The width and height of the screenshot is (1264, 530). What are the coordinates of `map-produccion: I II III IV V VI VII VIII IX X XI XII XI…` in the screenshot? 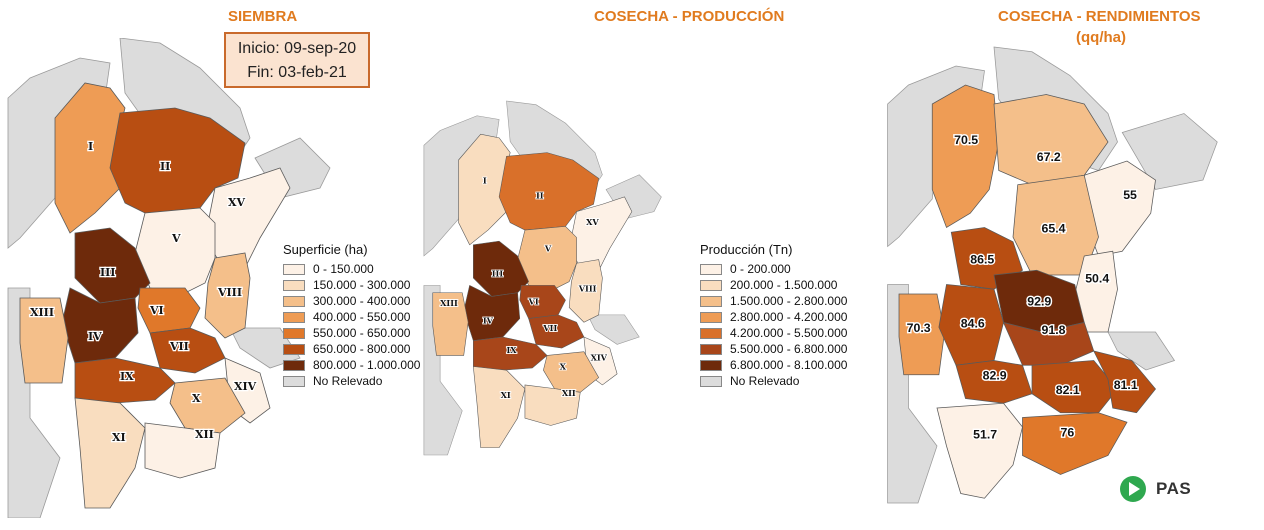 It's located at (542, 278).